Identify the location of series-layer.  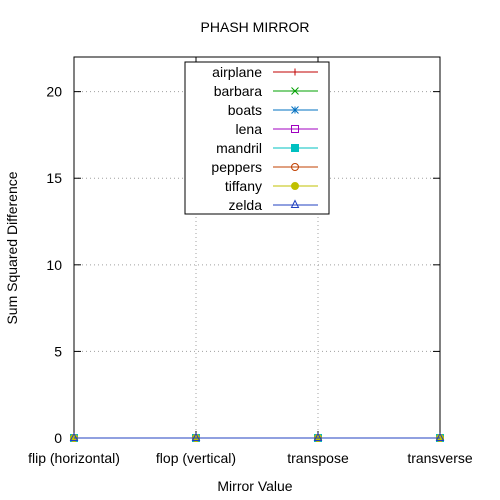
(257, 437).